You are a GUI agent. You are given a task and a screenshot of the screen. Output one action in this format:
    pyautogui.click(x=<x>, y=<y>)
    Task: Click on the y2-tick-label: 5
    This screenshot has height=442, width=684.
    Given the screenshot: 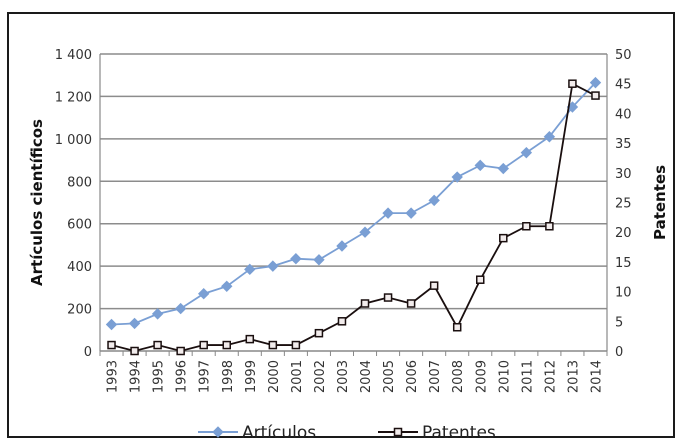 What is the action you would take?
    pyautogui.click(x=619, y=322)
    